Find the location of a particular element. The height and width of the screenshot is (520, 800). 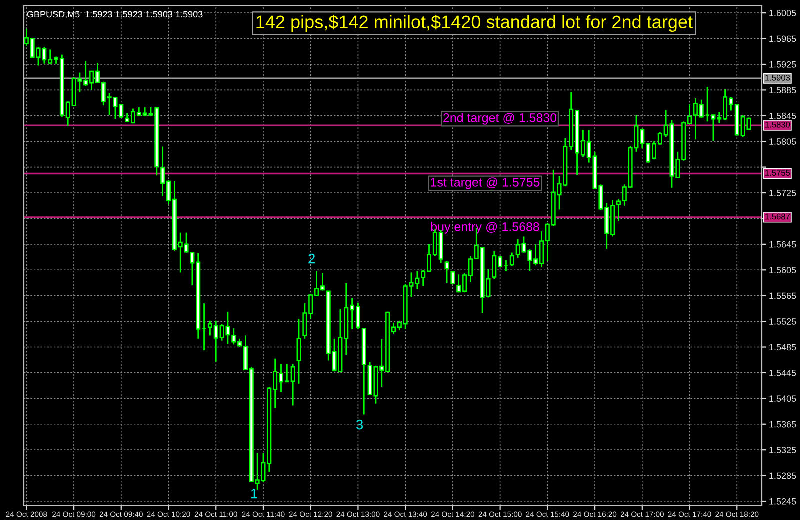

ref-line-label: 1.5755 is located at coordinates (778, 173).